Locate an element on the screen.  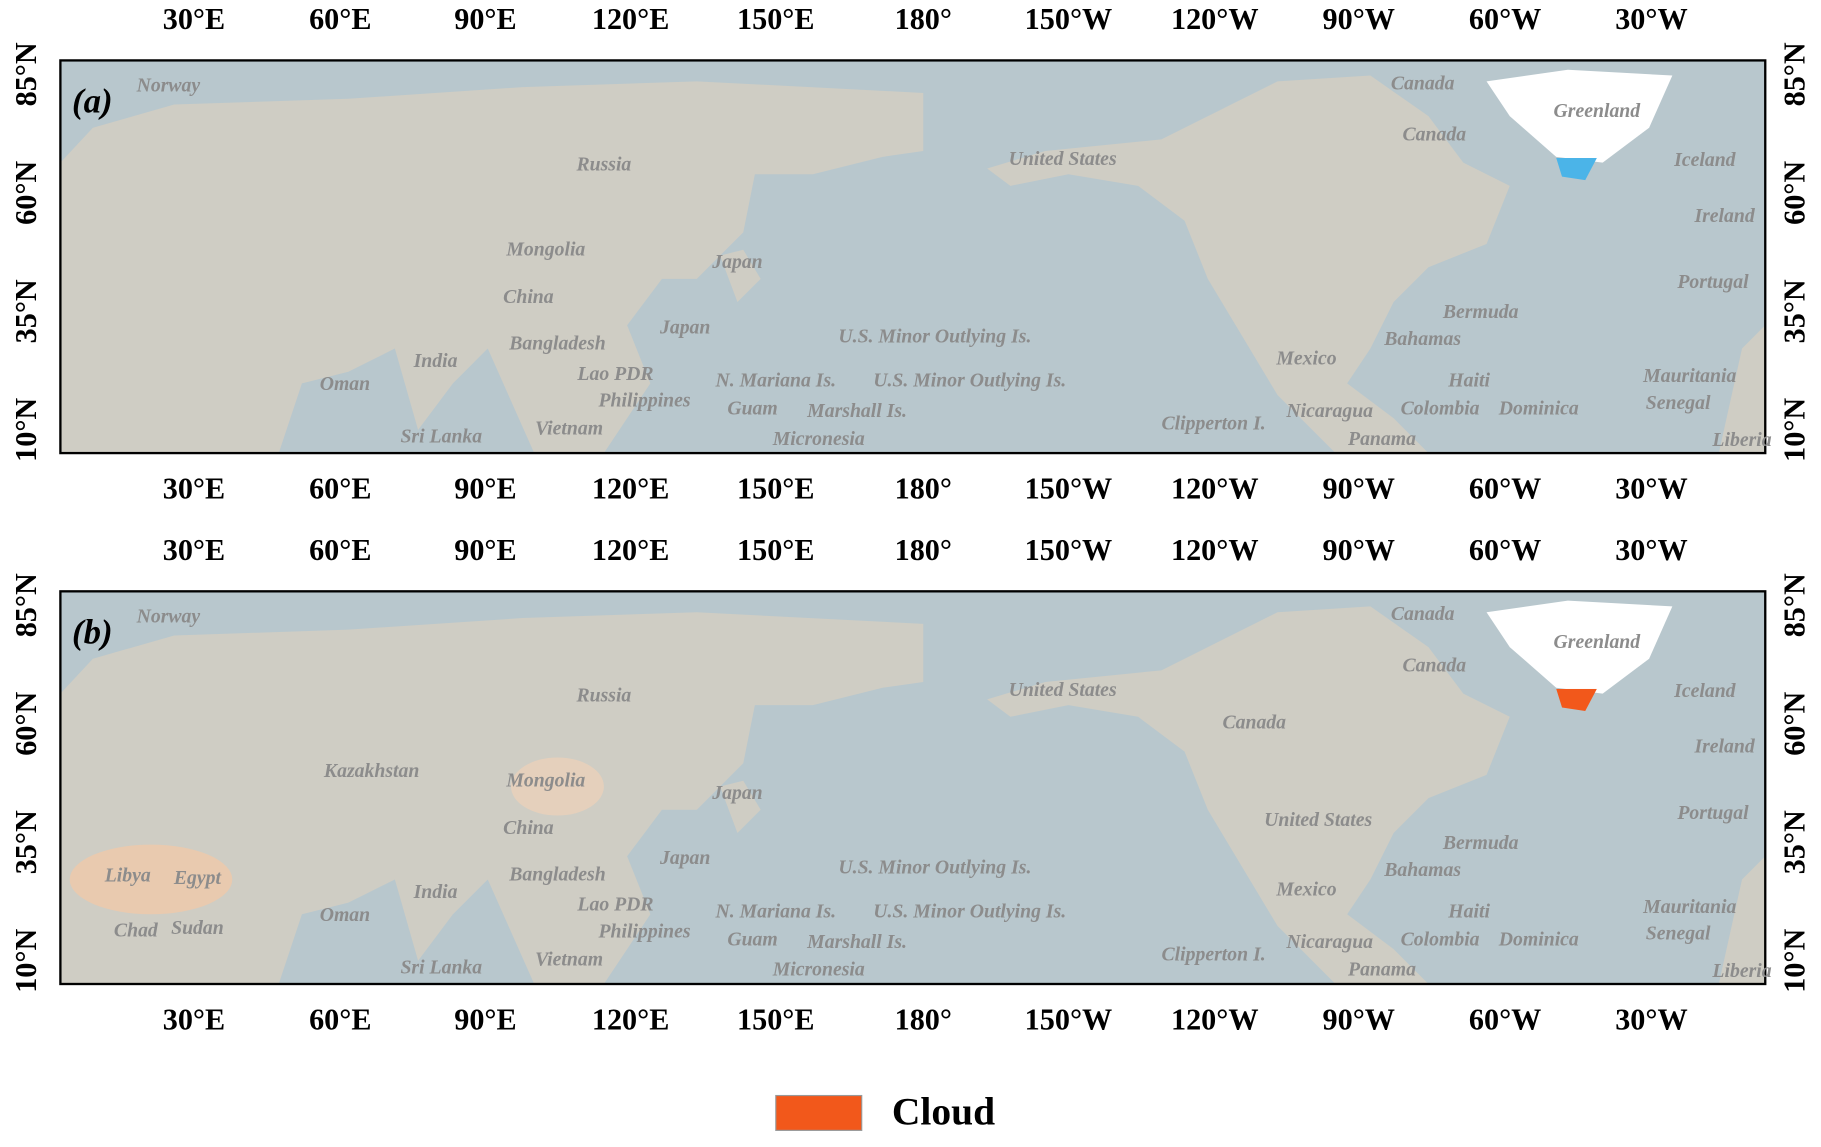
lon-tick-bottom: 180° is located at coordinates (923, 1019).